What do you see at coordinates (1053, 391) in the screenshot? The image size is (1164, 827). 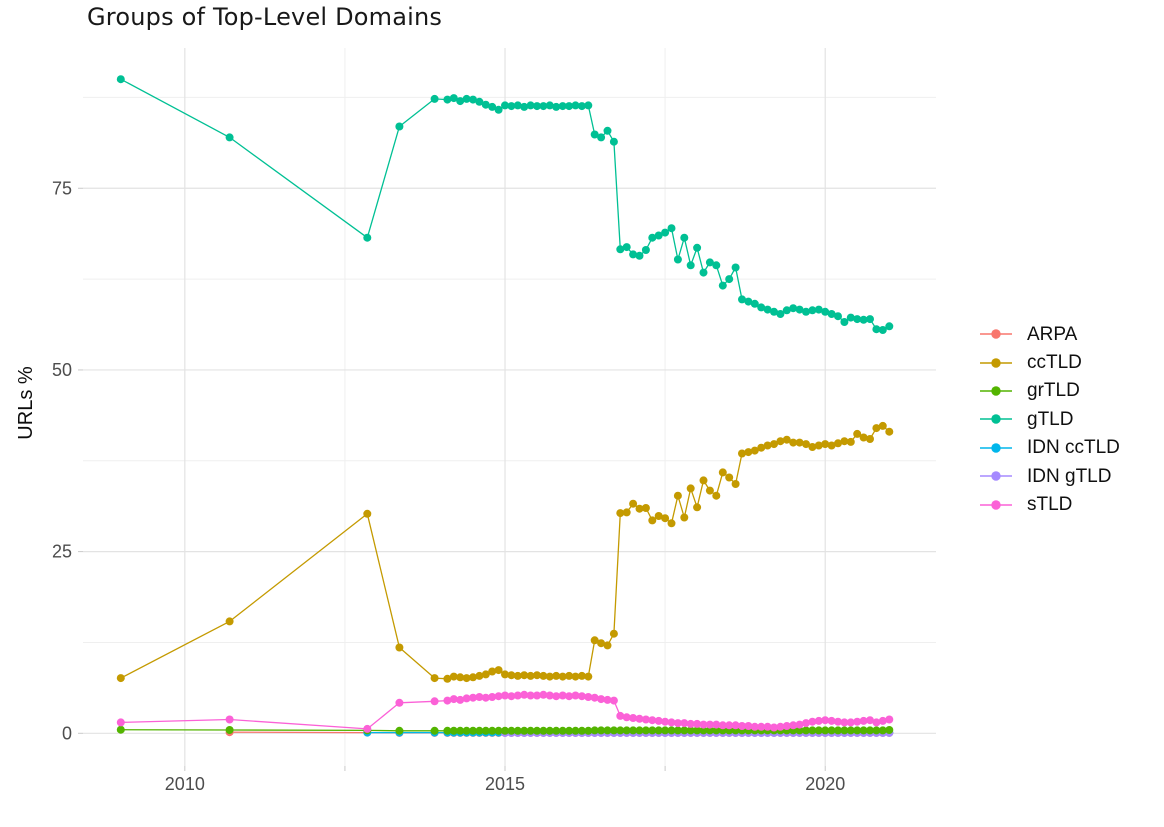 I see `legend-item-label: grTLD` at bounding box center [1053, 391].